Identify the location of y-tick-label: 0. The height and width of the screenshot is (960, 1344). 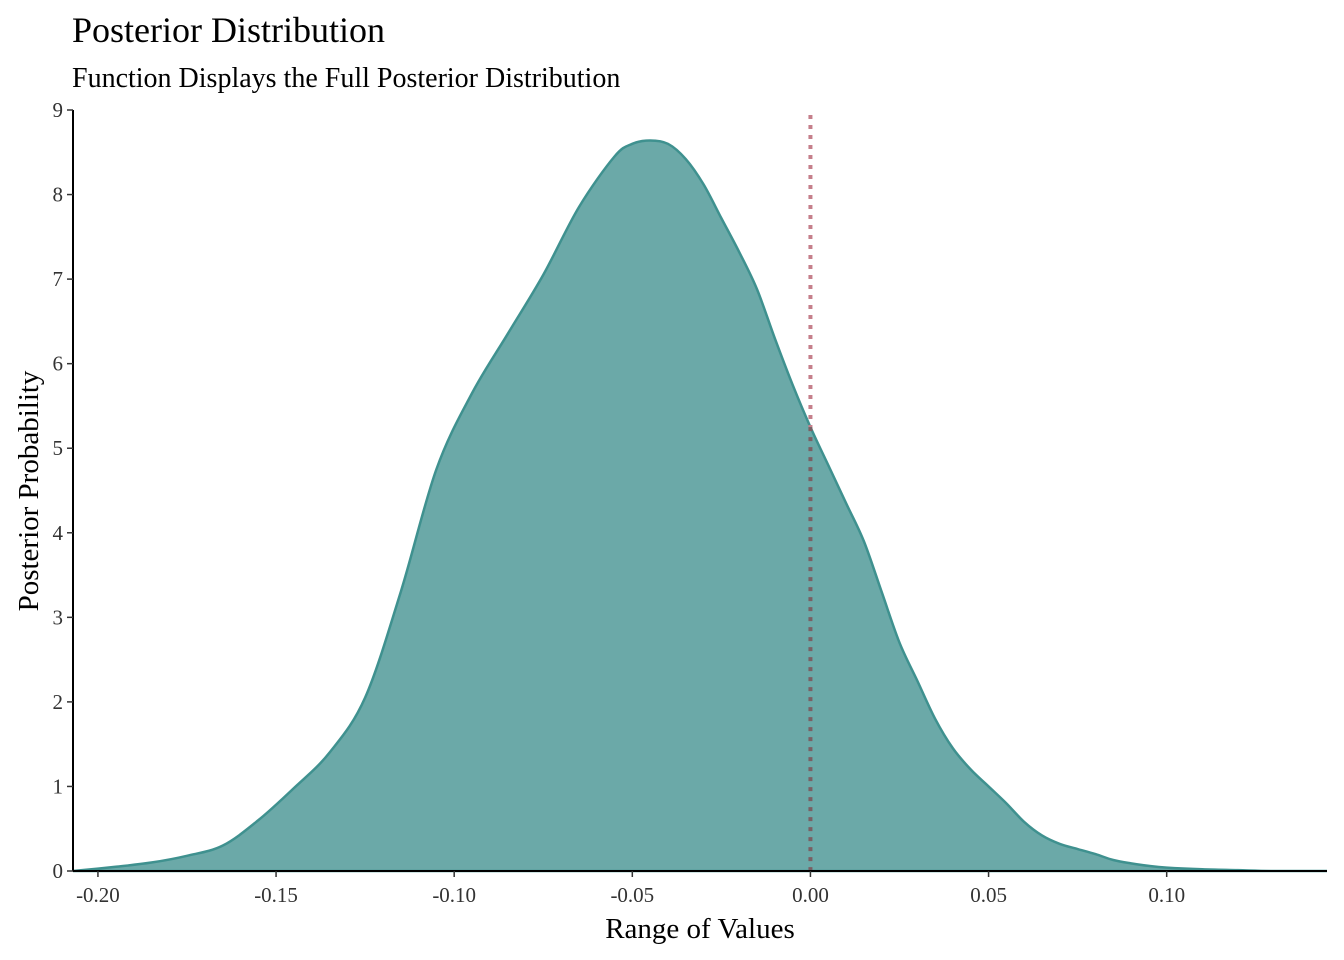
(58, 871).